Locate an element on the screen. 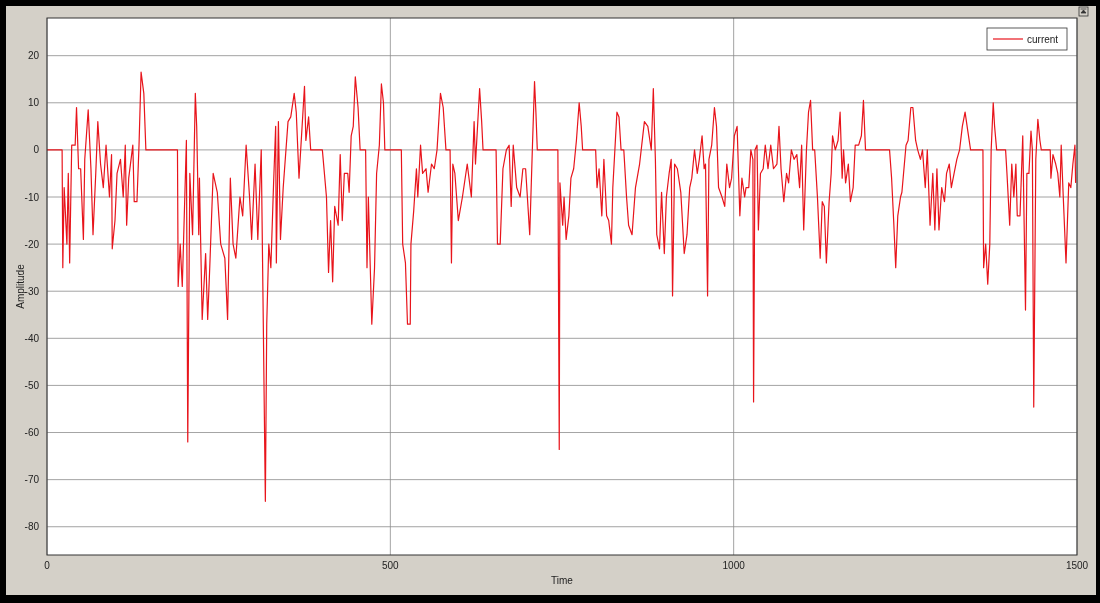 Image resolution: width=1100 pixels, height=603 pixels. y-tick-label: -80 is located at coordinates (32, 527).